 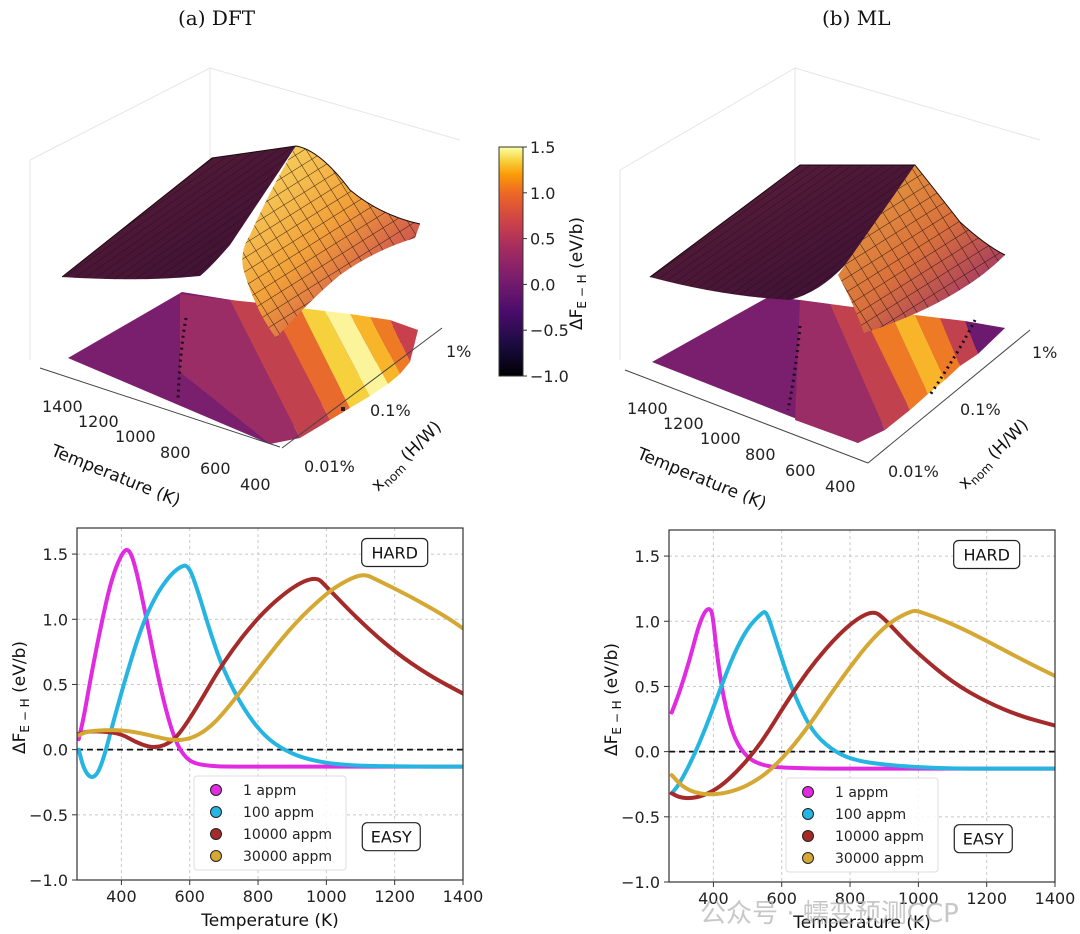 What do you see at coordinates (549, 376) in the screenshot?
I see `colorbar-tick-label: −1.0` at bounding box center [549, 376].